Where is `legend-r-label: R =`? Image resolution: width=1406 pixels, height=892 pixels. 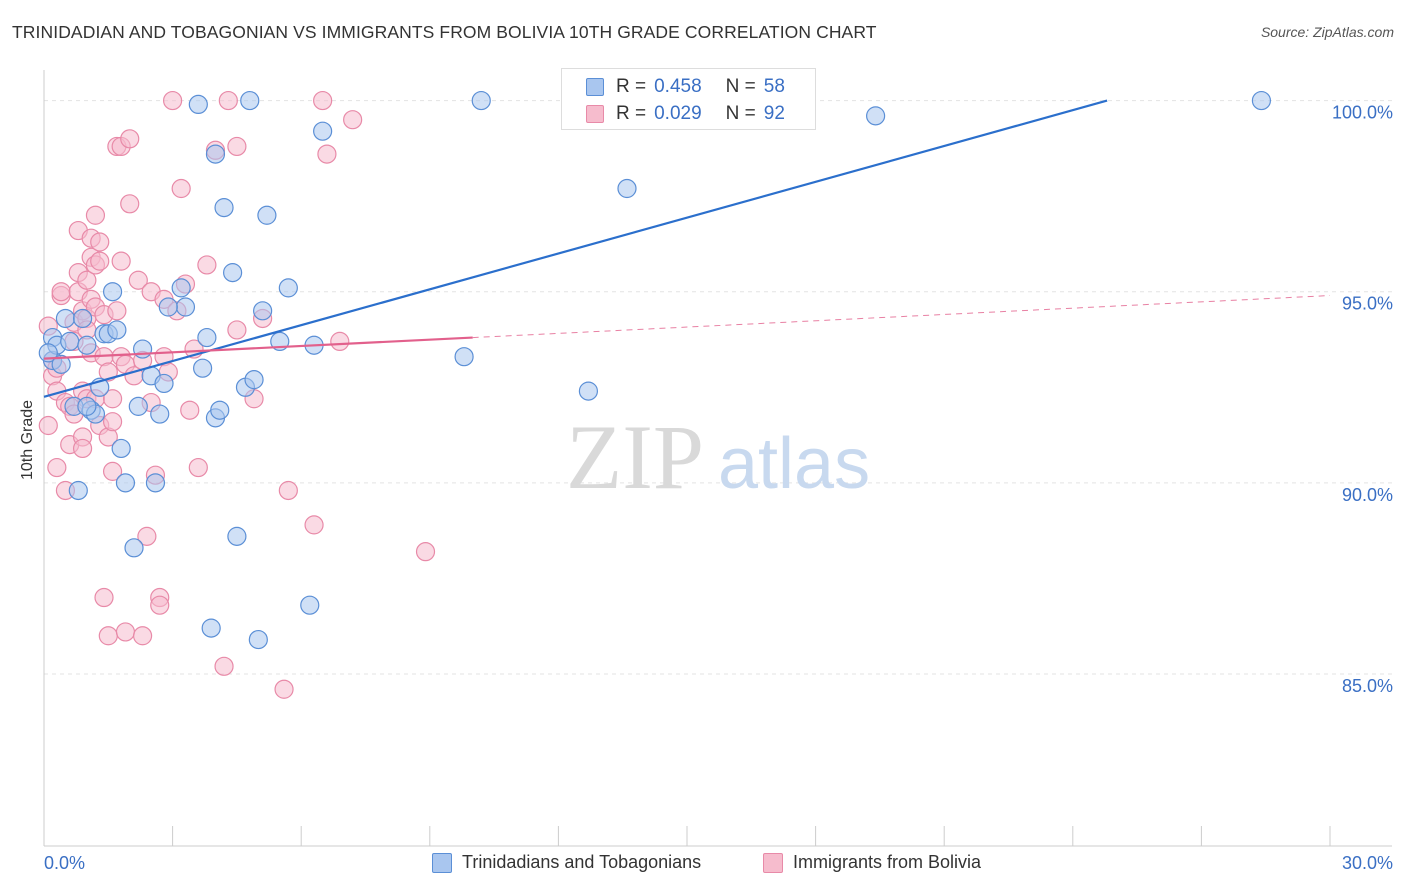
legend-r-label: R = is located at coordinates (631, 113).